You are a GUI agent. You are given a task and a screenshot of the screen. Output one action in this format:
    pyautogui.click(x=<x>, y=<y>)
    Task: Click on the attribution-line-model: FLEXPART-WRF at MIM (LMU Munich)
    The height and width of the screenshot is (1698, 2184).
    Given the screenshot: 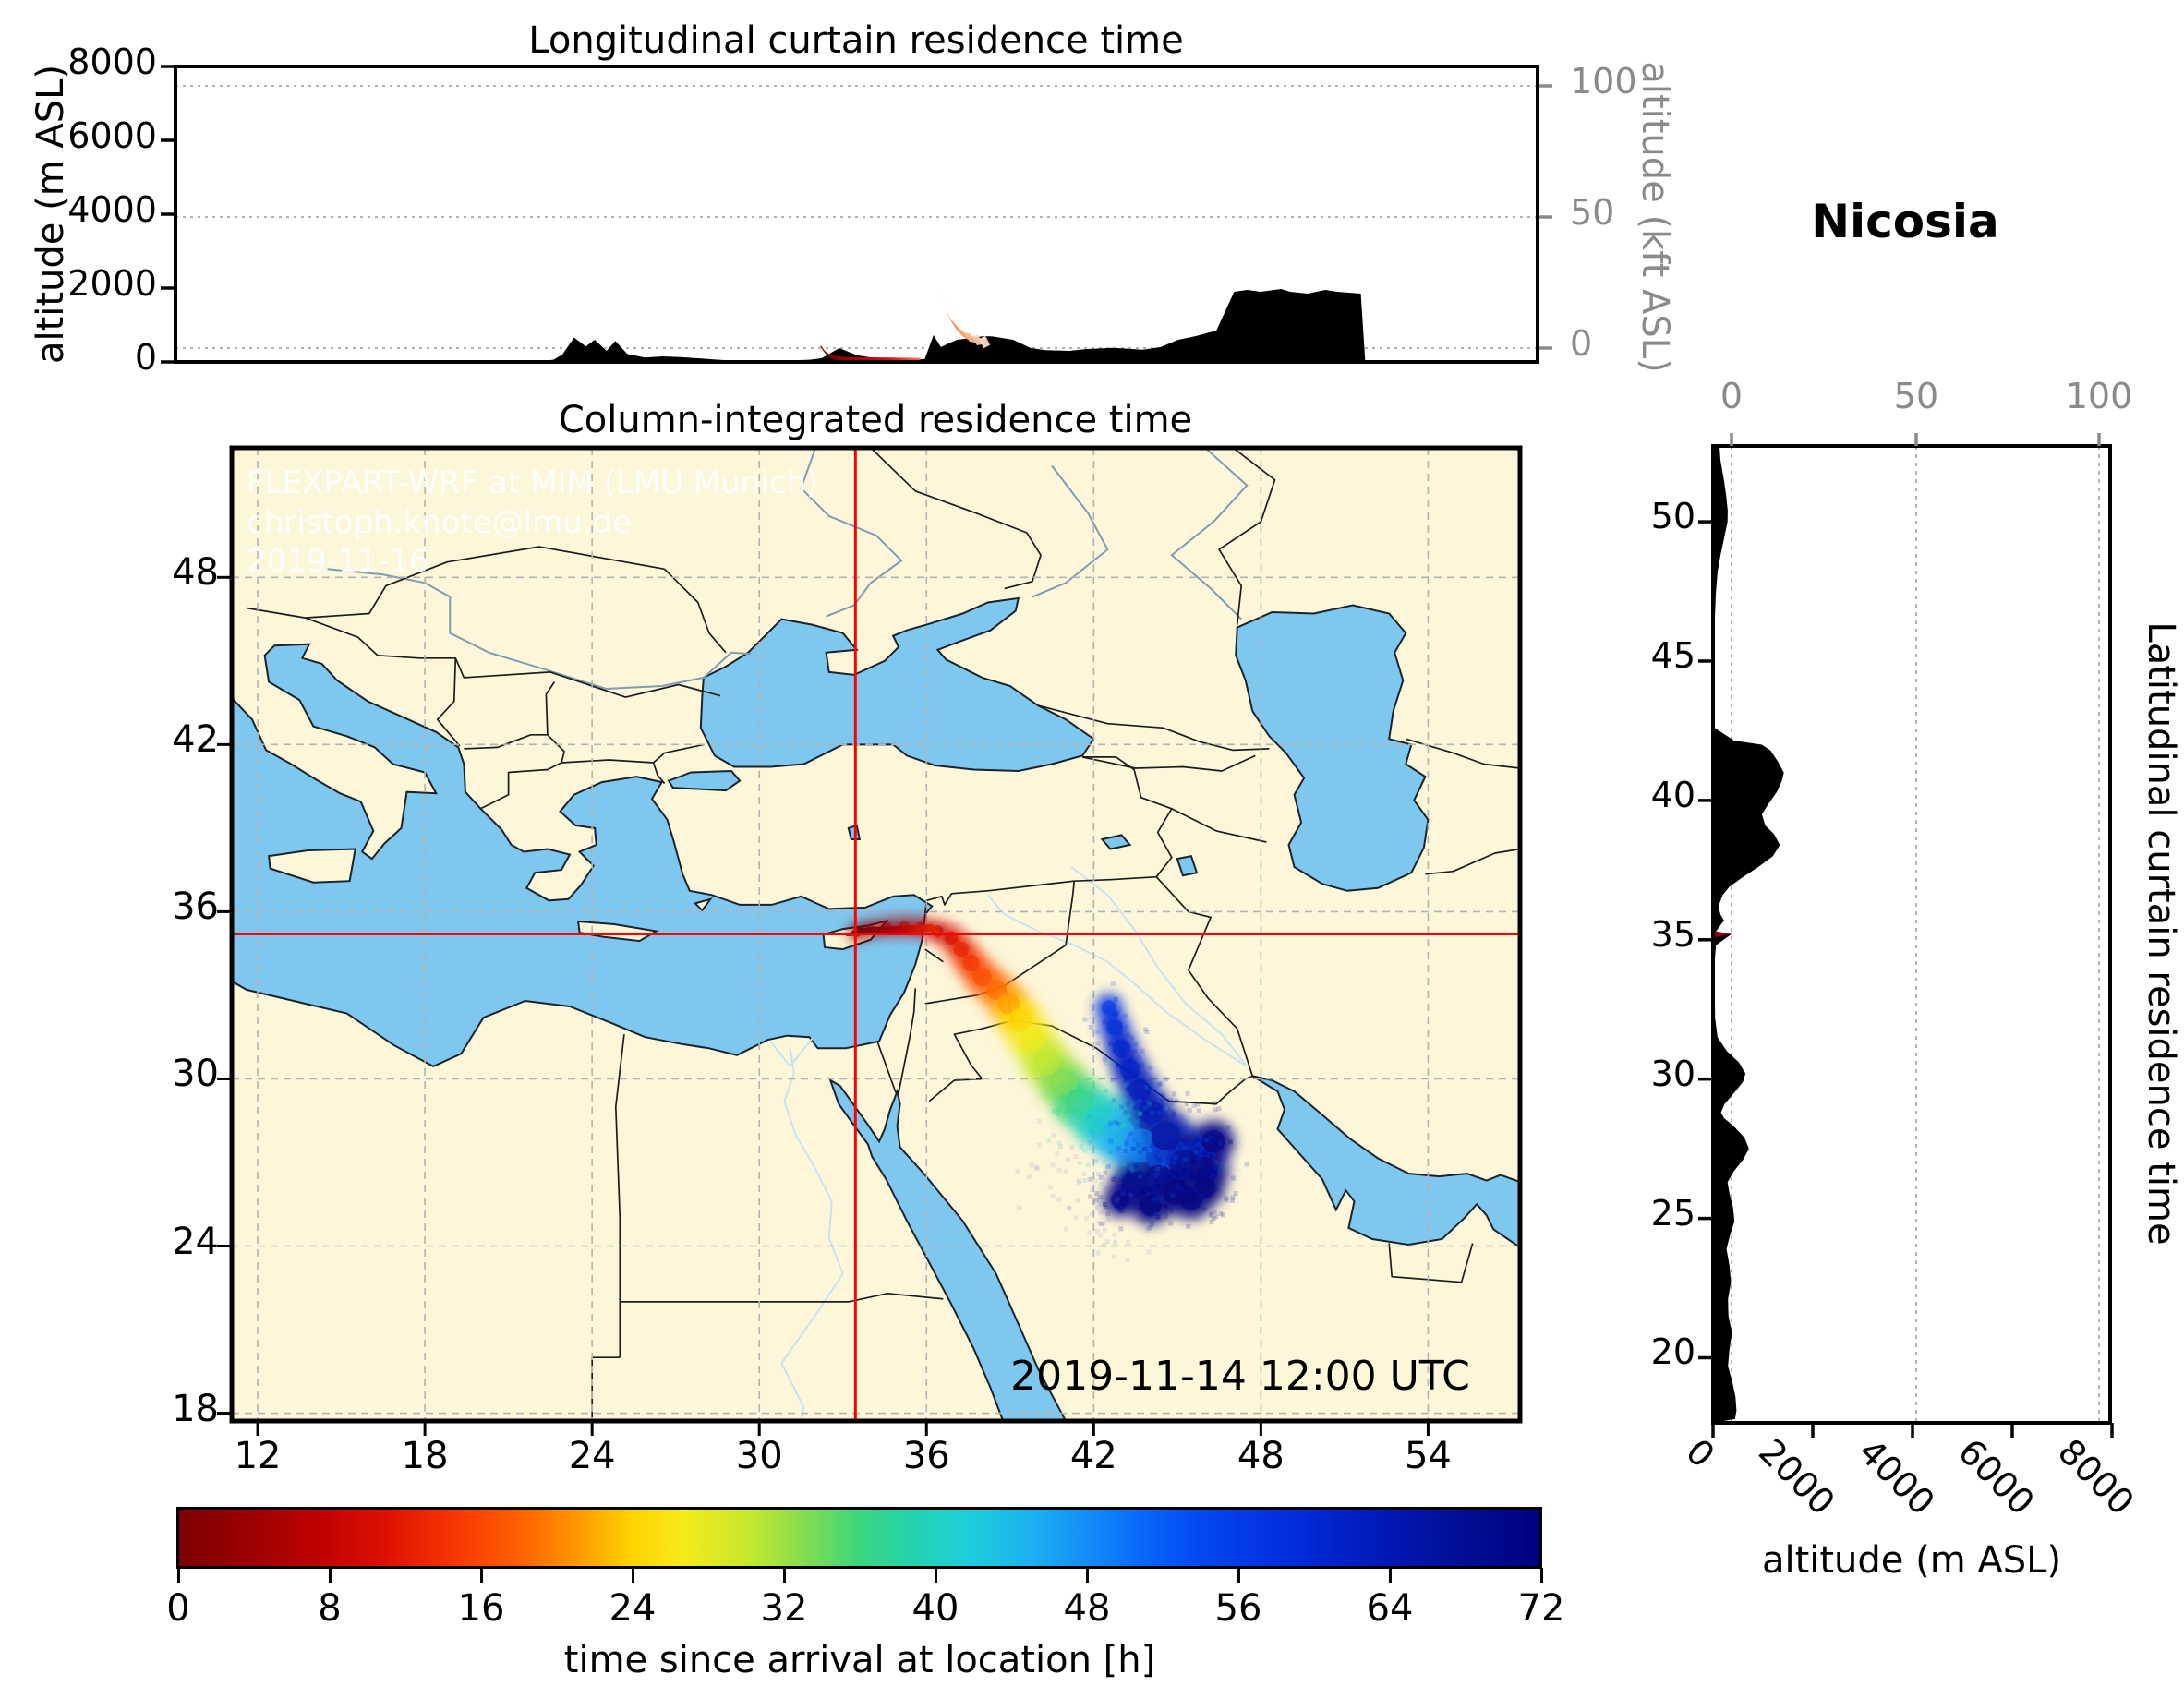 What is the action you would take?
    pyautogui.click(x=533, y=482)
    